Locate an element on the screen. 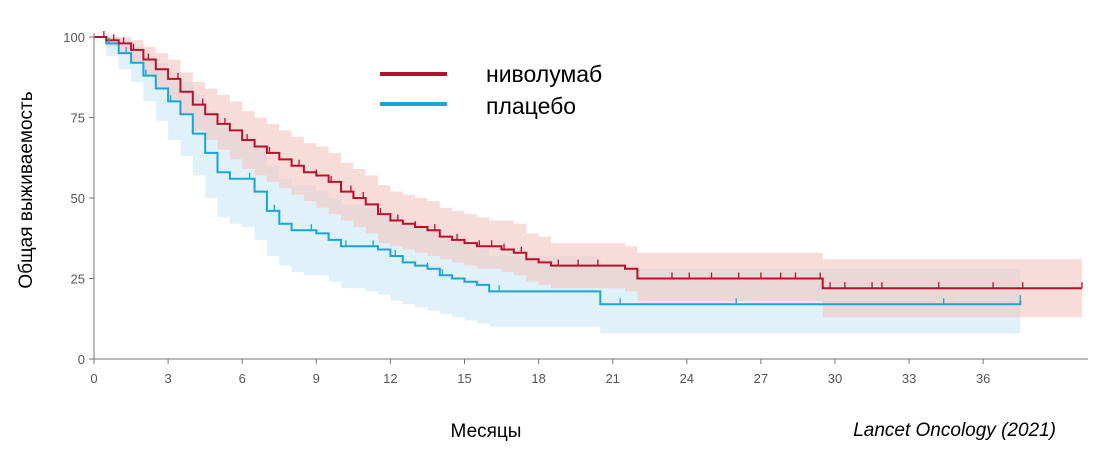 This screenshot has width=1115, height=459. x-tick-label-10: 30 is located at coordinates (835, 378).